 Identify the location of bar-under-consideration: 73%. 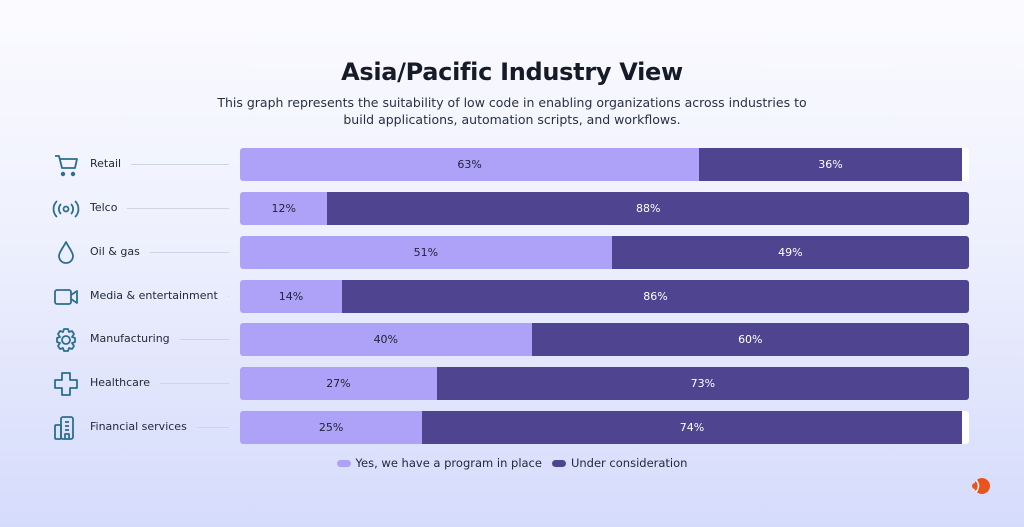
(702, 383).